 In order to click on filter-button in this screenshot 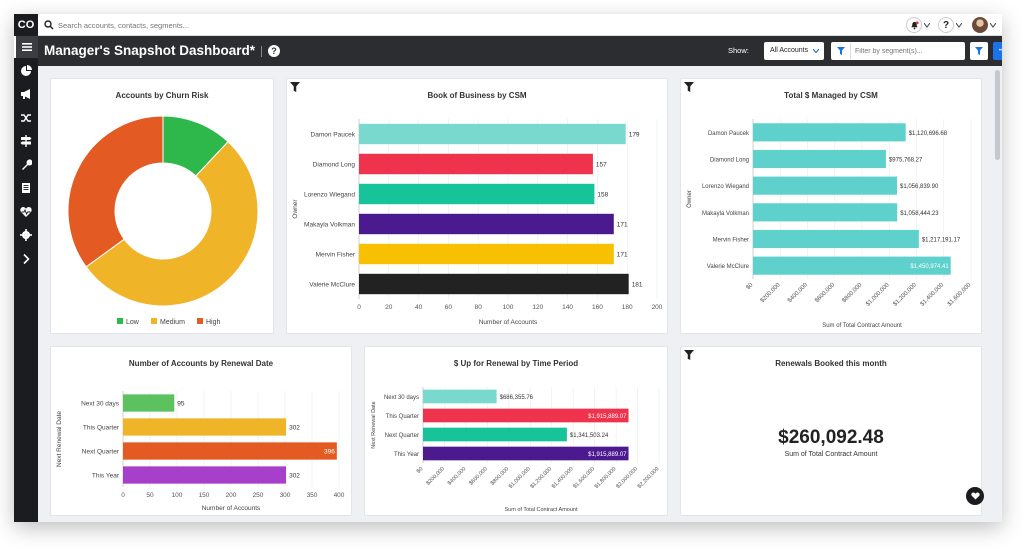, I will do `click(979, 51)`.